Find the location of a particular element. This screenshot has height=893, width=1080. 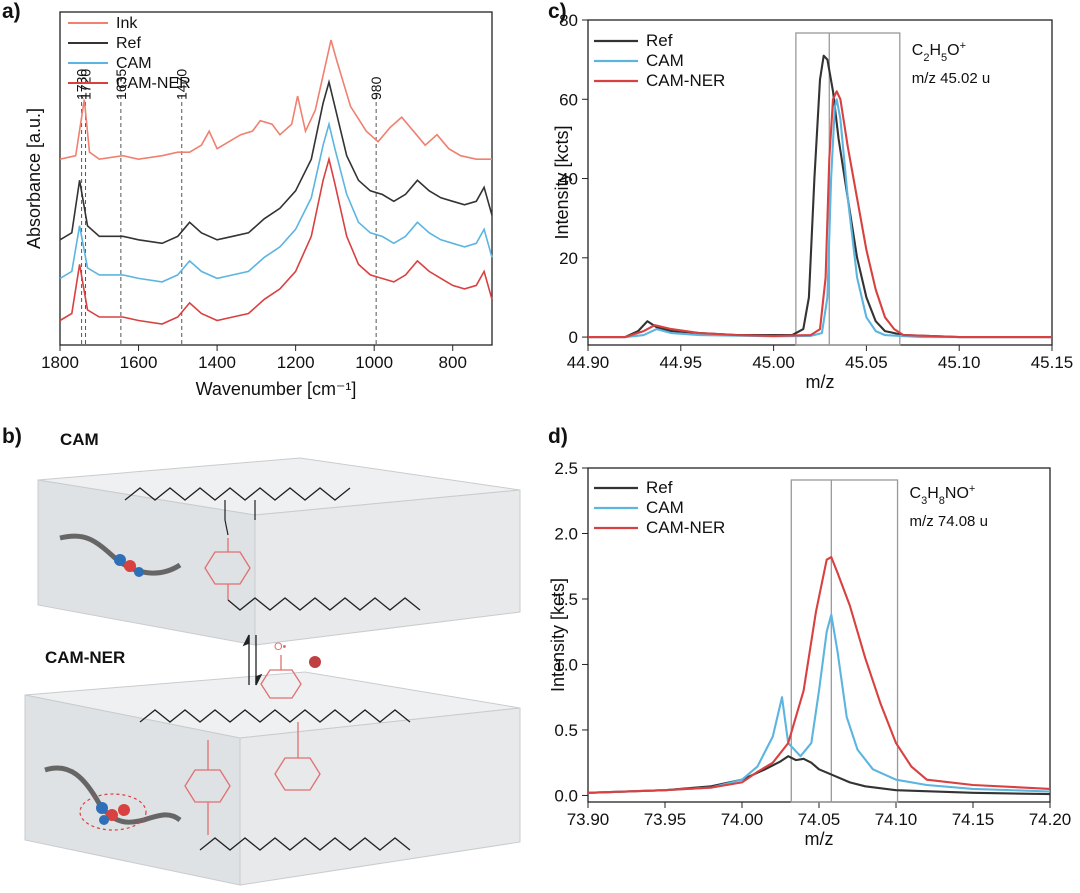

x-tick-label: 74.00 is located at coordinates (742, 819).